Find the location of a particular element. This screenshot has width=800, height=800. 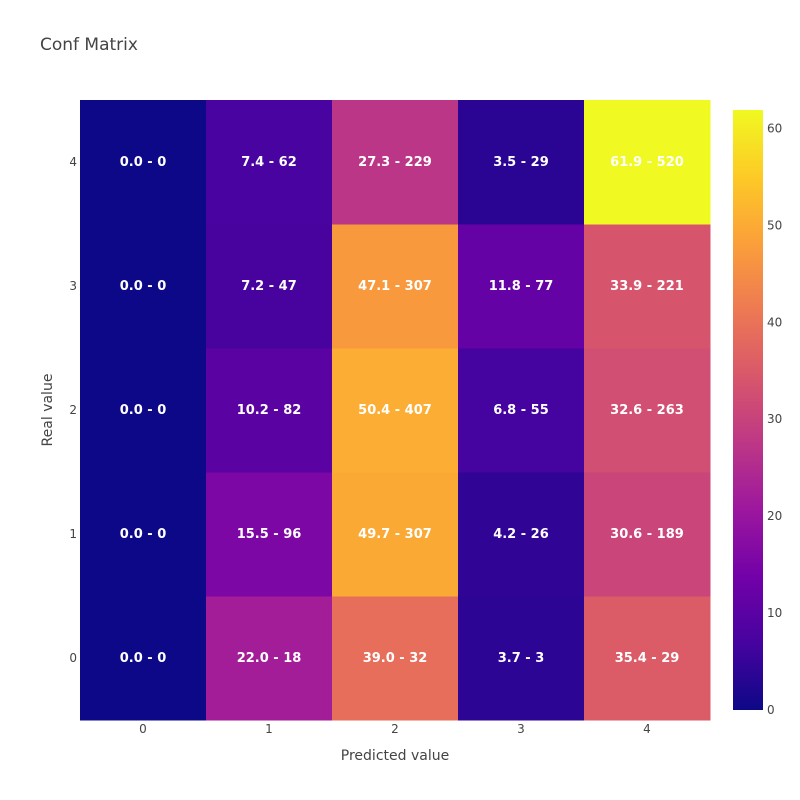

cell-label: 3.5 - 29 is located at coordinates (521, 162).